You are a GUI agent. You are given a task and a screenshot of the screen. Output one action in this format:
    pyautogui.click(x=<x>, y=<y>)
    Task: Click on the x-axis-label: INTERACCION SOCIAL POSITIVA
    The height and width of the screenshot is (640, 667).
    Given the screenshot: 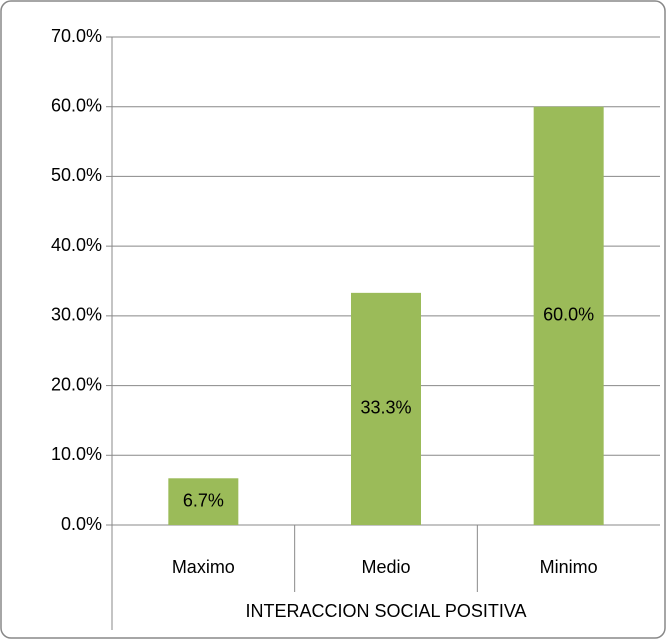 What is the action you would take?
    pyautogui.click(x=385, y=611)
    